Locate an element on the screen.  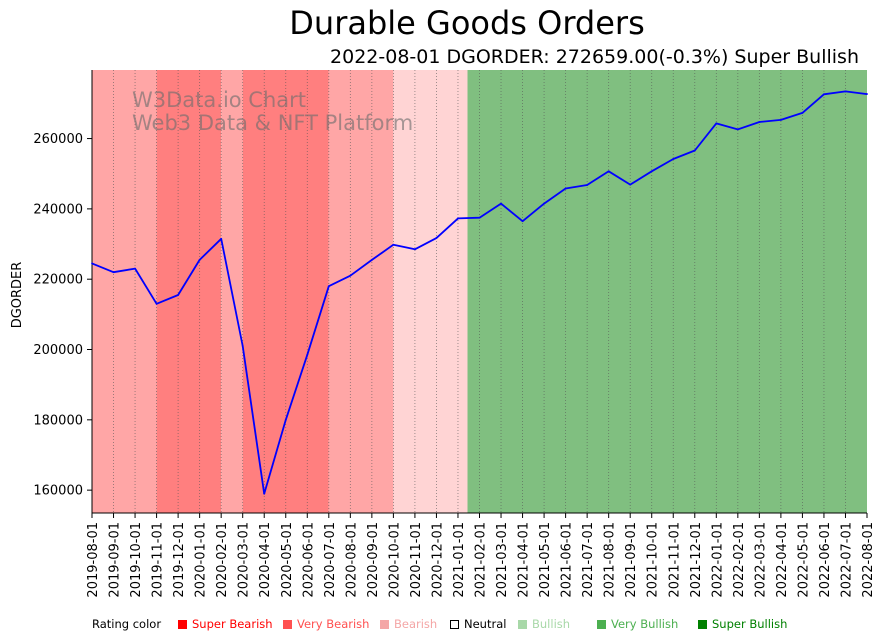
legend-item-super-bearish: Super Bearish is located at coordinates (225, 624).